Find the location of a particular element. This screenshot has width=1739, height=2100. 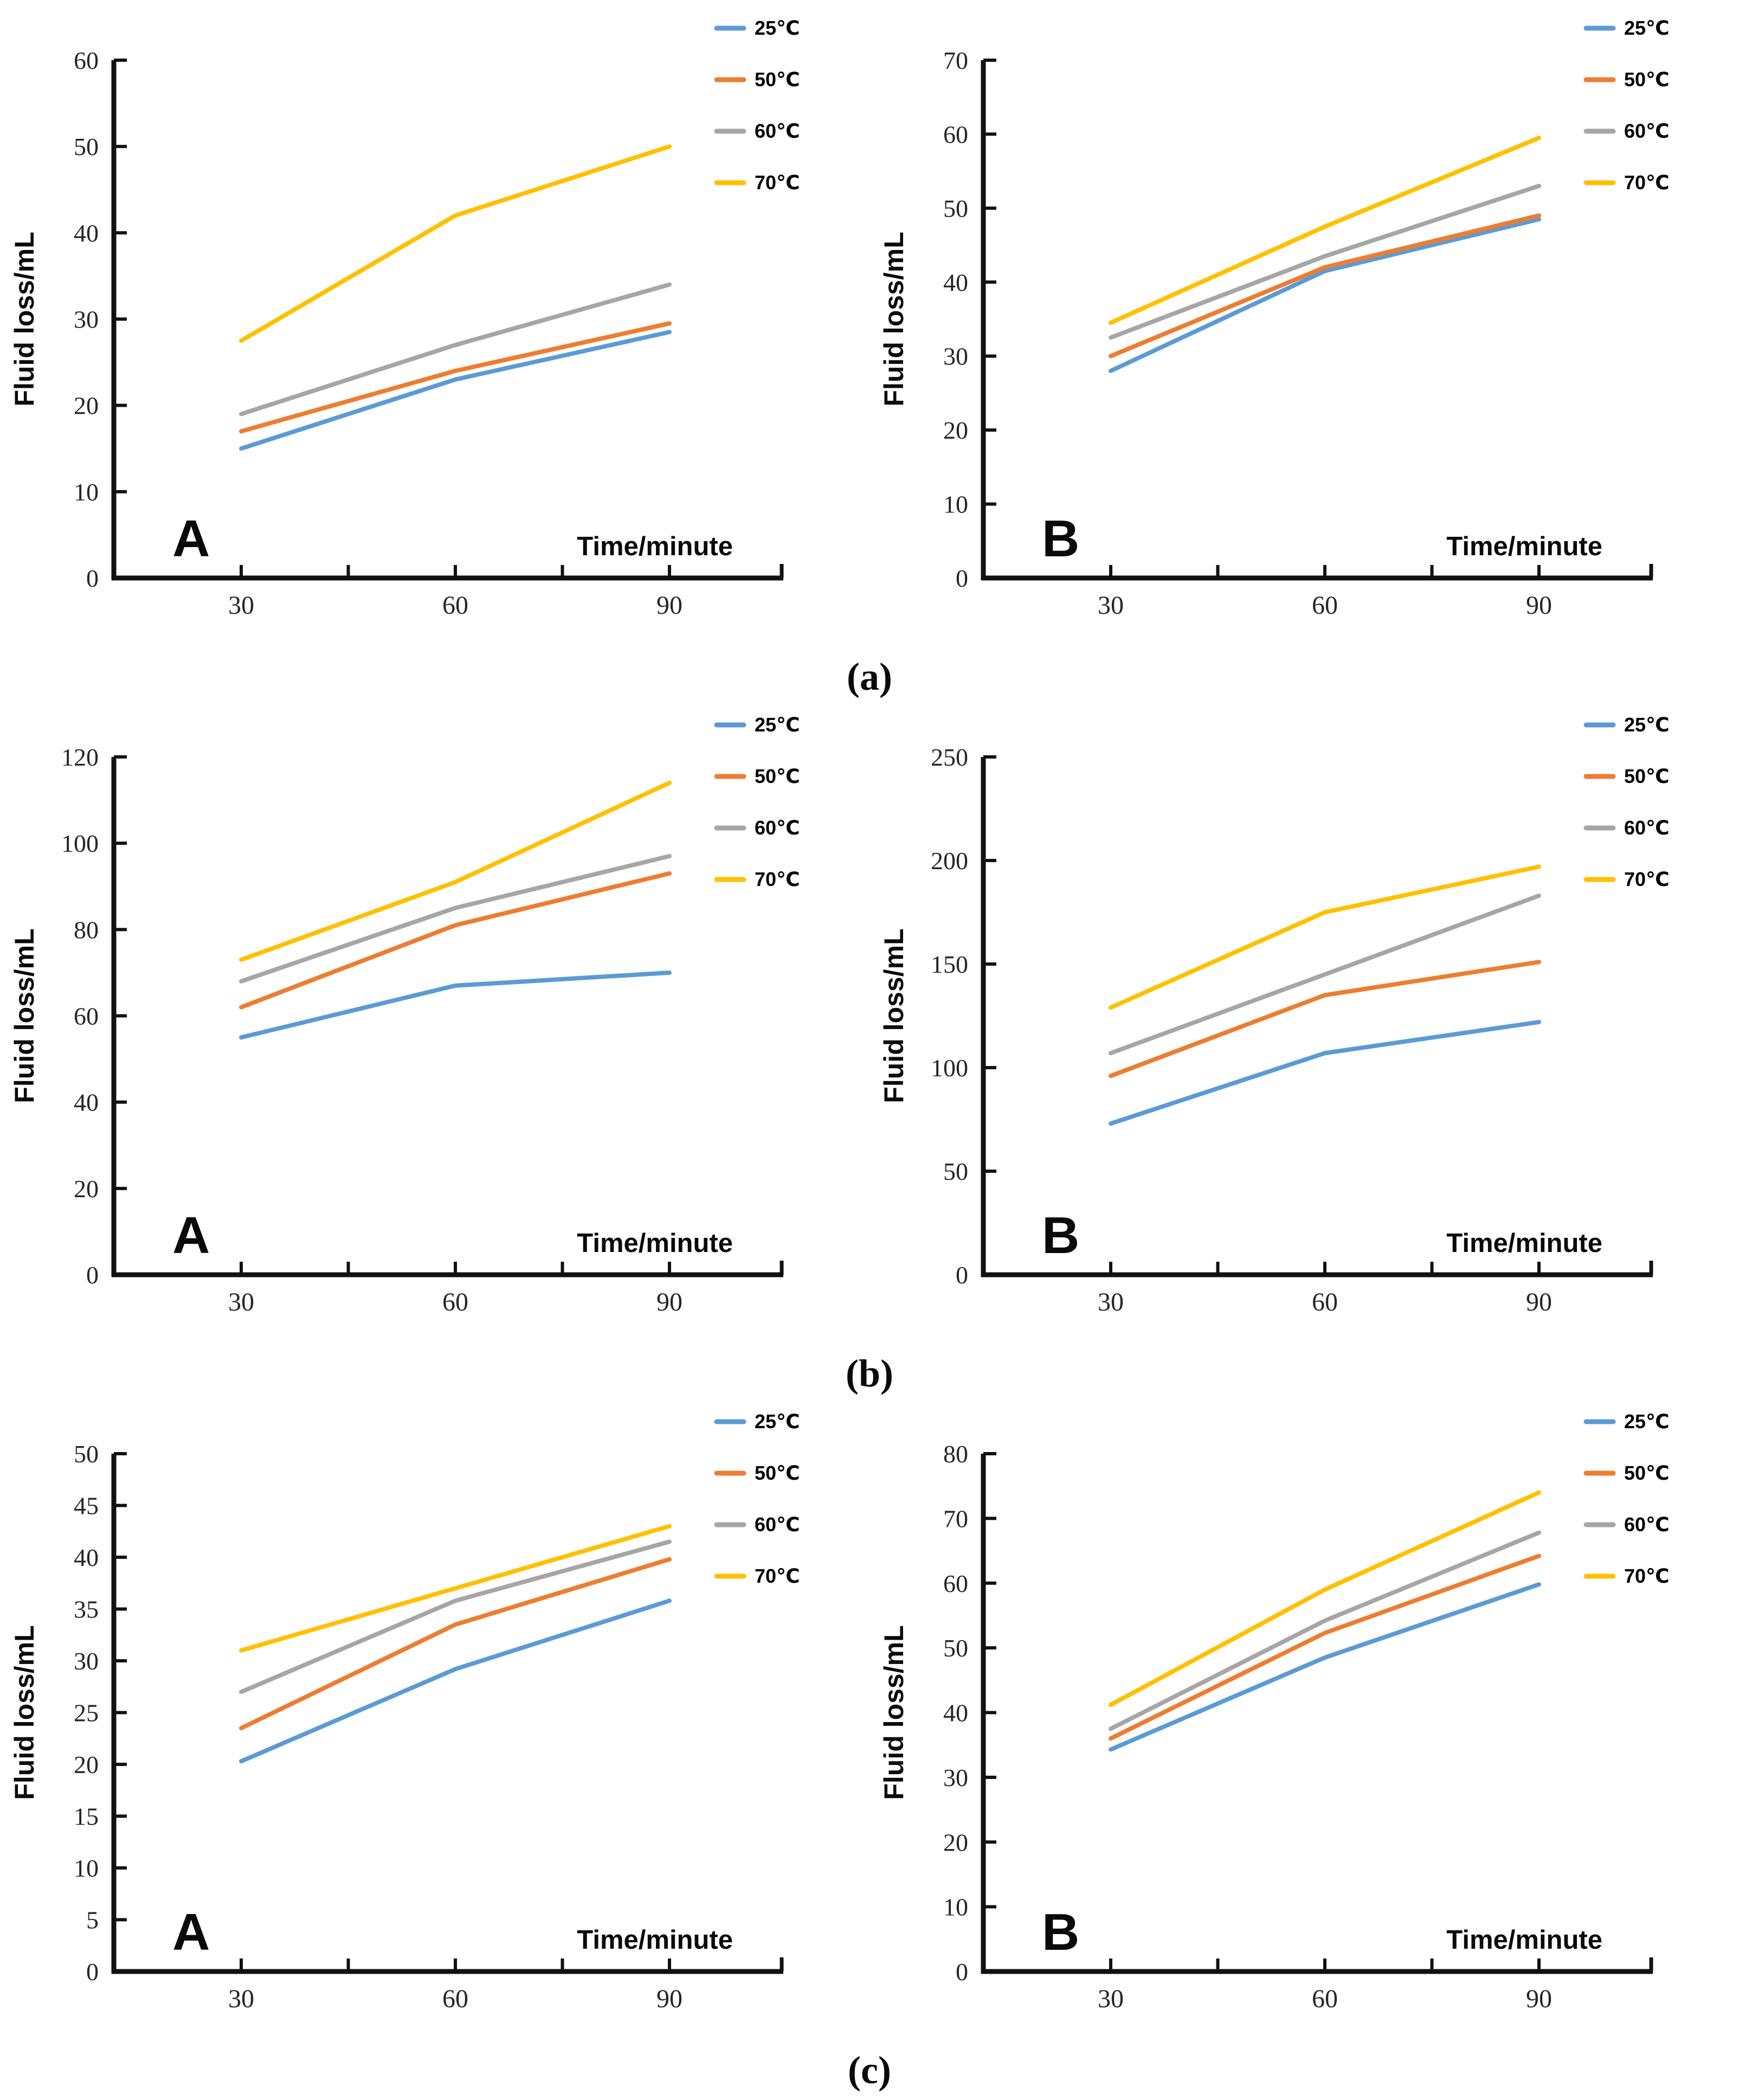

y-tick-label: 80 is located at coordinates (956, 1454).